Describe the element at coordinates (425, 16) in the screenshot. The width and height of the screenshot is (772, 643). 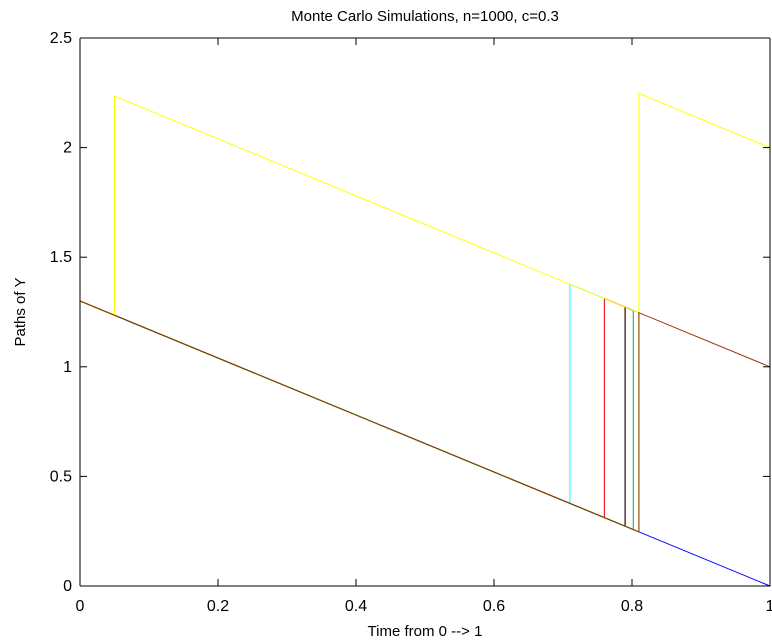
I see `chart-title: Monte Carlo Simulations, n=1000, c=0.3` at that location.